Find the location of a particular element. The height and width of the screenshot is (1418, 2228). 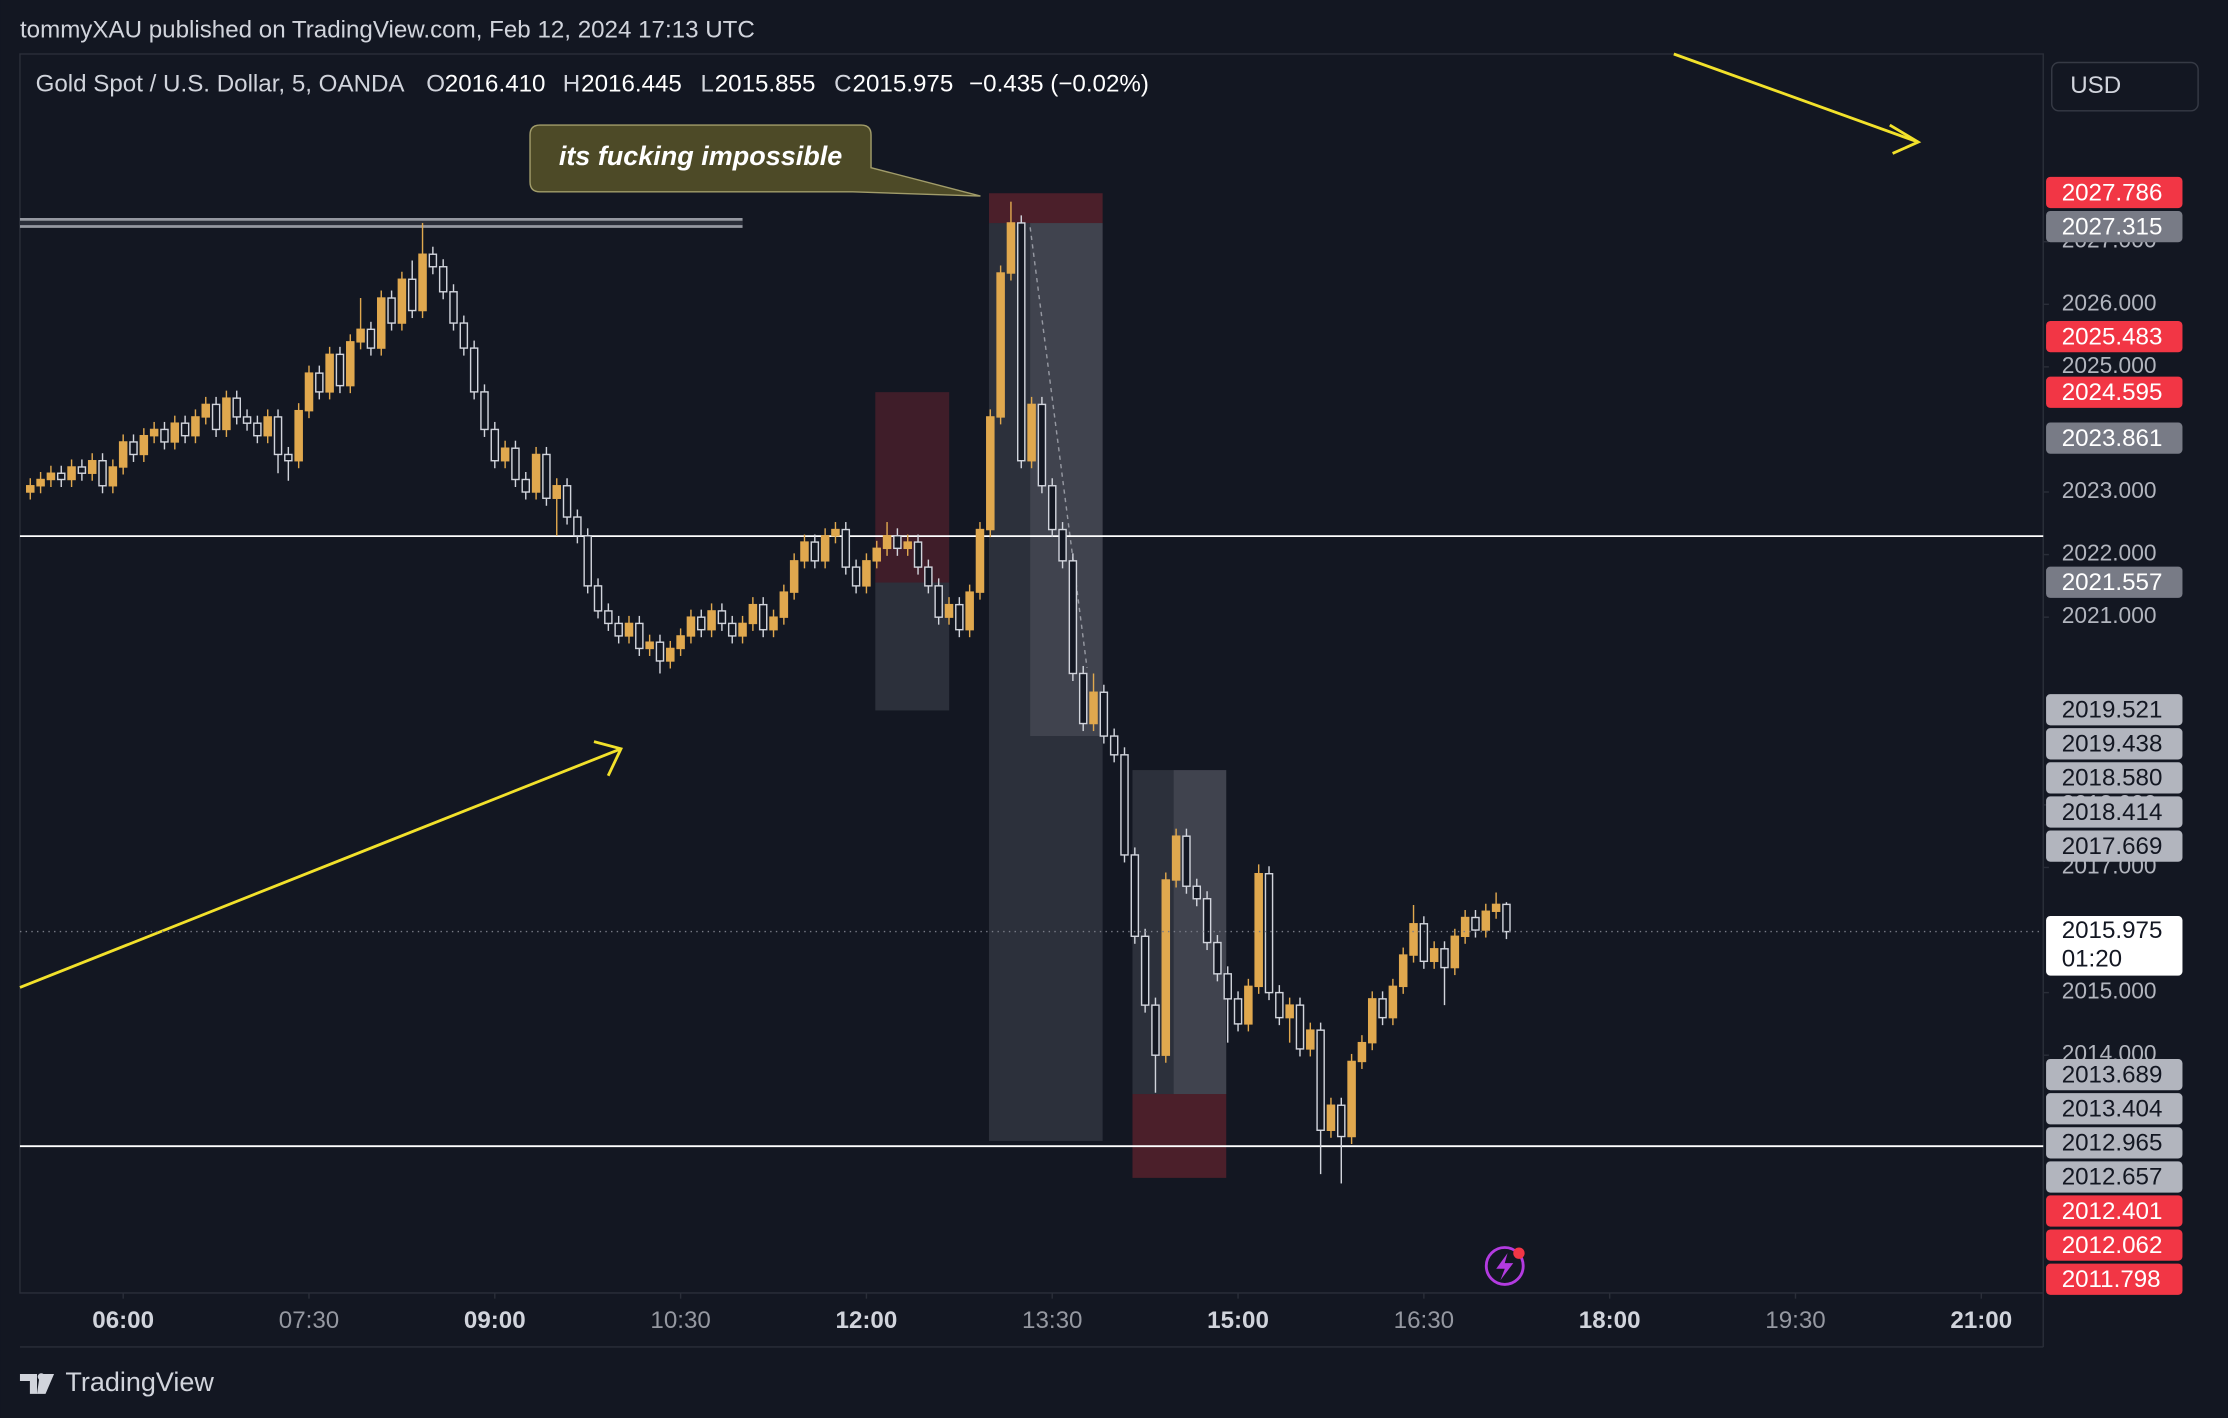

x-tick-label: 15:00 is located at coordinates (1238, 1320).